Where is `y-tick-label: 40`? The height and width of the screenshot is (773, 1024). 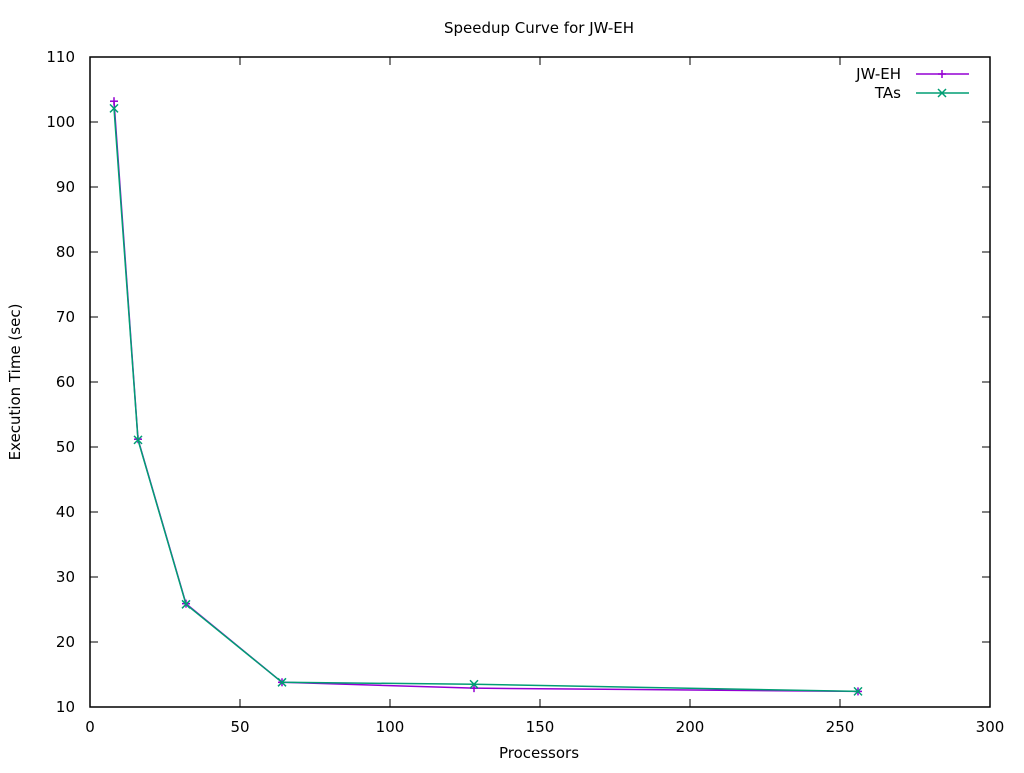 y-tick-label: 40 is located at coordinates (65, 512).